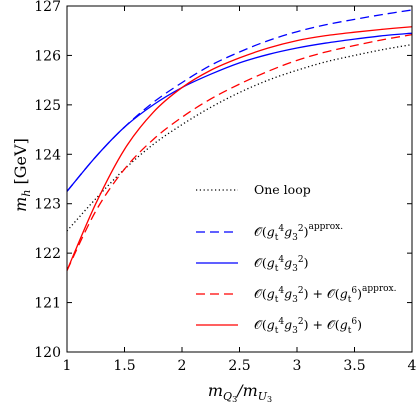  What do you see at coordinates (282, 189) in the screenshot?
I see `legend-label-0: One loop` at bounding box center [282, 189].